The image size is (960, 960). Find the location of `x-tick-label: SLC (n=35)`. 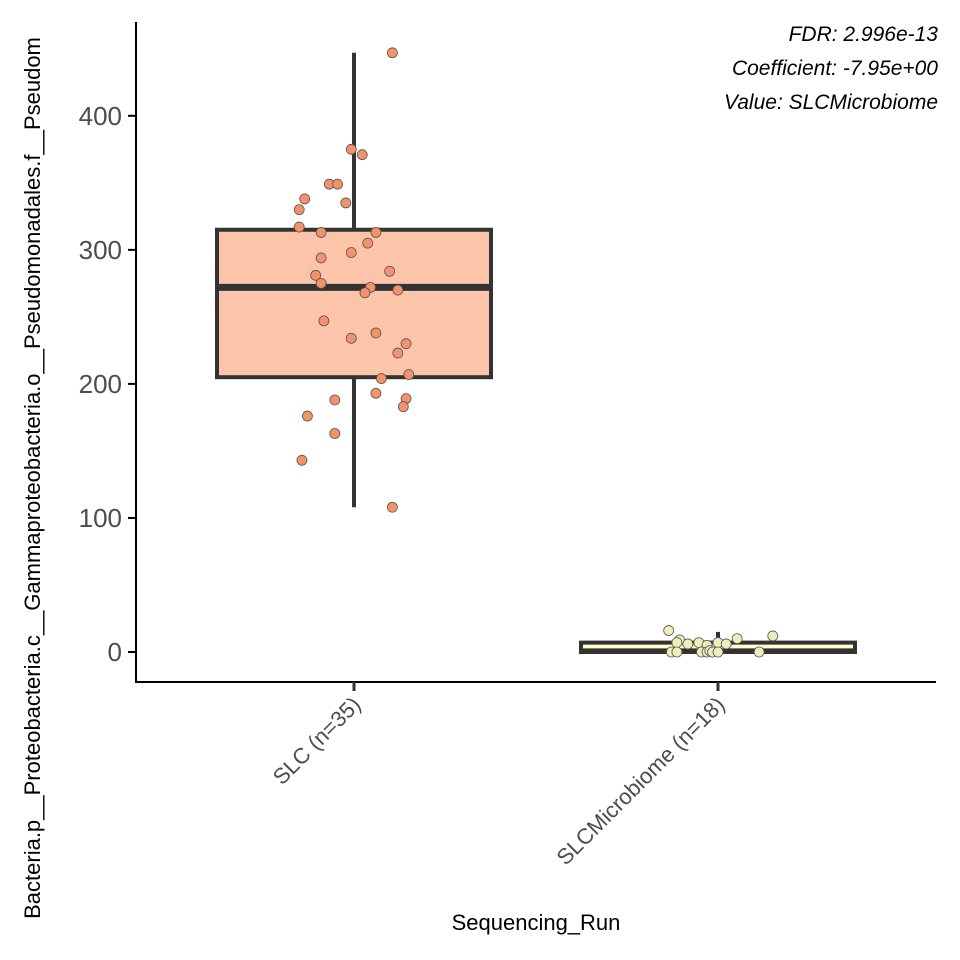

x-tick-label: SLC (n=35) is located at coordinates (317, 741).